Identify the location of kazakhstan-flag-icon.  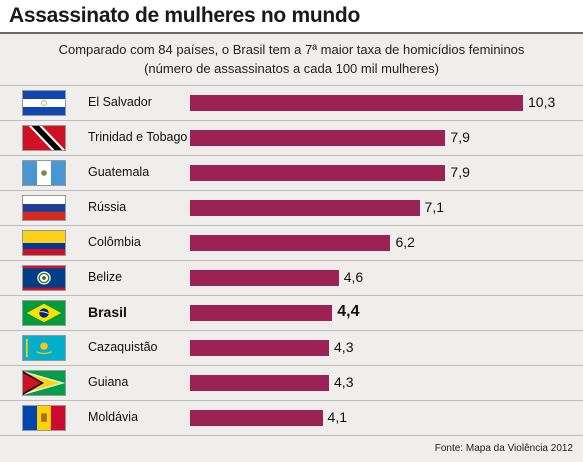
(44, 348).